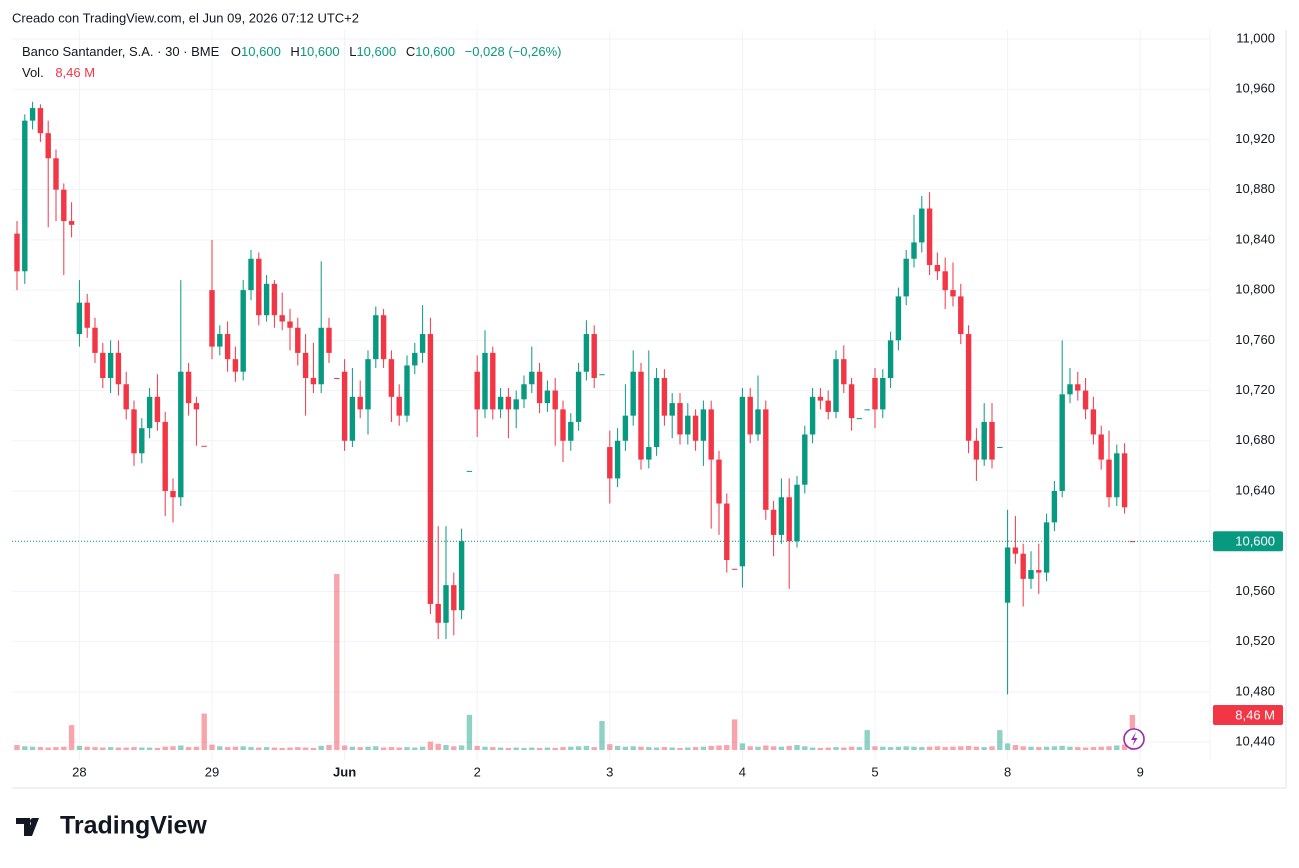 The width and height of the screenshot is (1299, 868). Describe the element at coordinates (320, 51) in the screenshot. I see `legend-value: 10,600` at that location.